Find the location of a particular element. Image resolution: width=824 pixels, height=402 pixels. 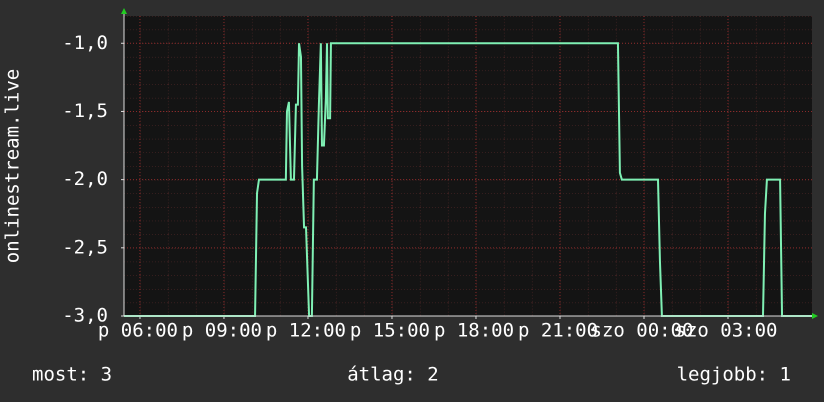

stat-best: legjobb: 1 is located at coordinates (734, 375).